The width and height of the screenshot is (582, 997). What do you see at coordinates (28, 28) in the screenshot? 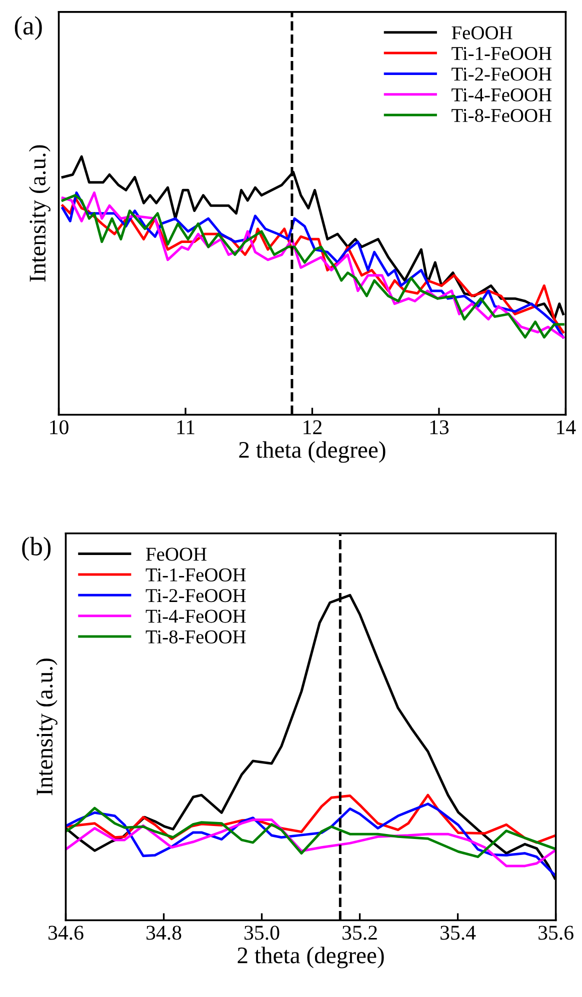
I see `chart-title: (a)` at bounding box center [28, 28].